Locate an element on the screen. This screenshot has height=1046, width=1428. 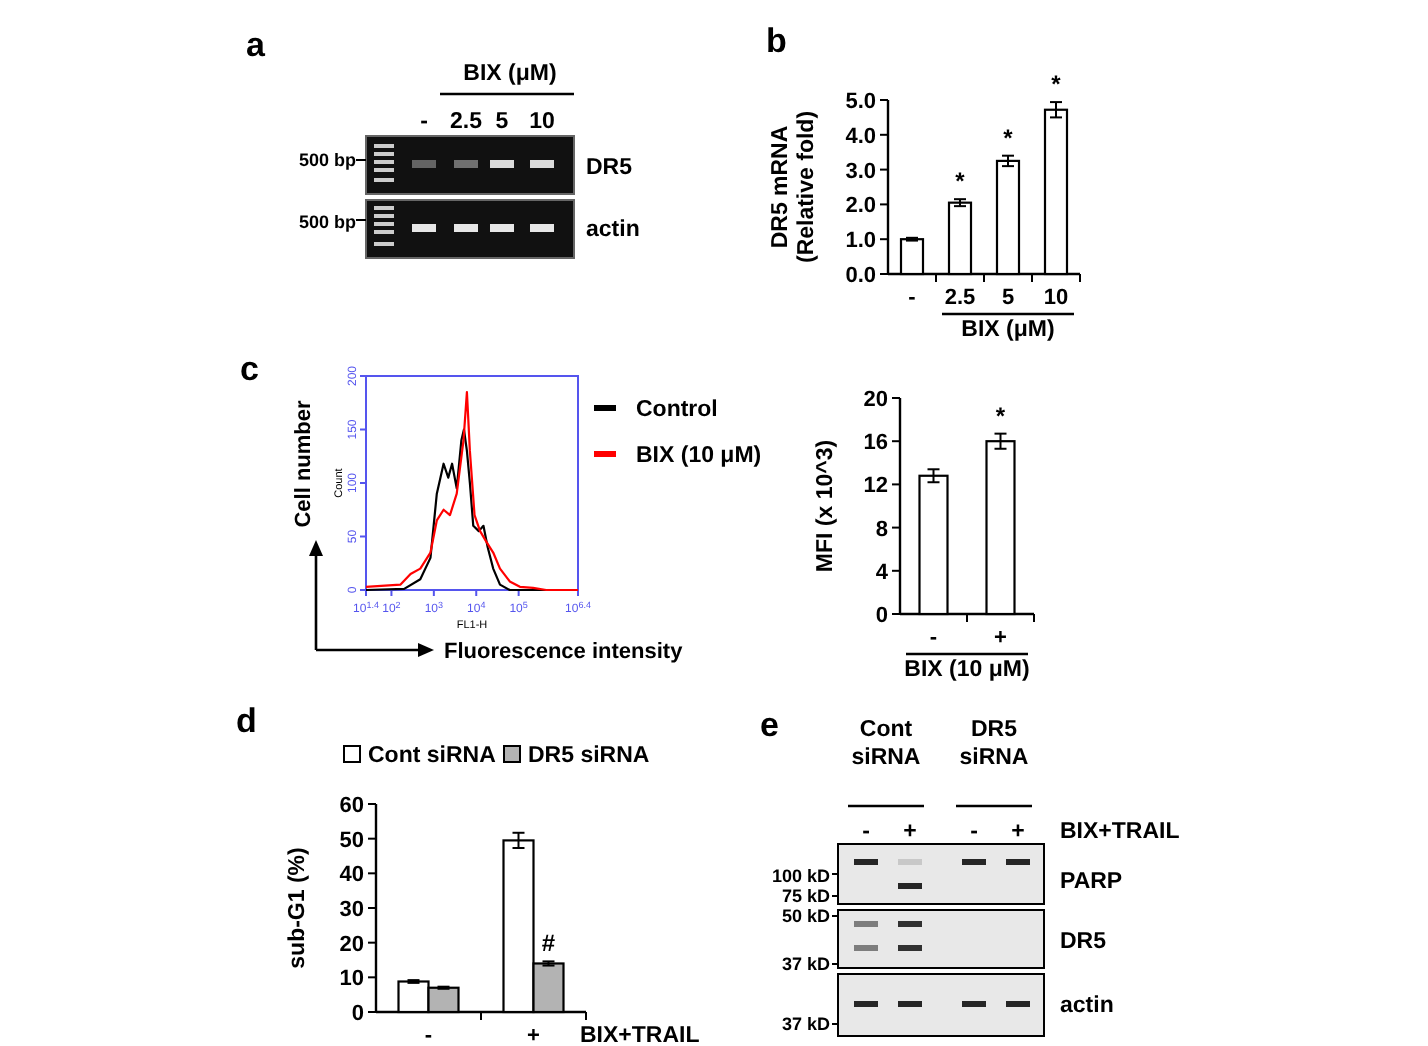
y-tick-label: 8 is located at coordinates (881, 529).